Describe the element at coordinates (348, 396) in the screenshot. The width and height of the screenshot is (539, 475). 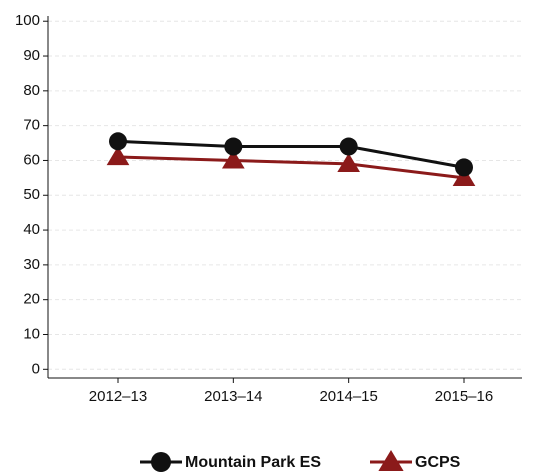
I see `x-tick-label: 2014–15` at that location.